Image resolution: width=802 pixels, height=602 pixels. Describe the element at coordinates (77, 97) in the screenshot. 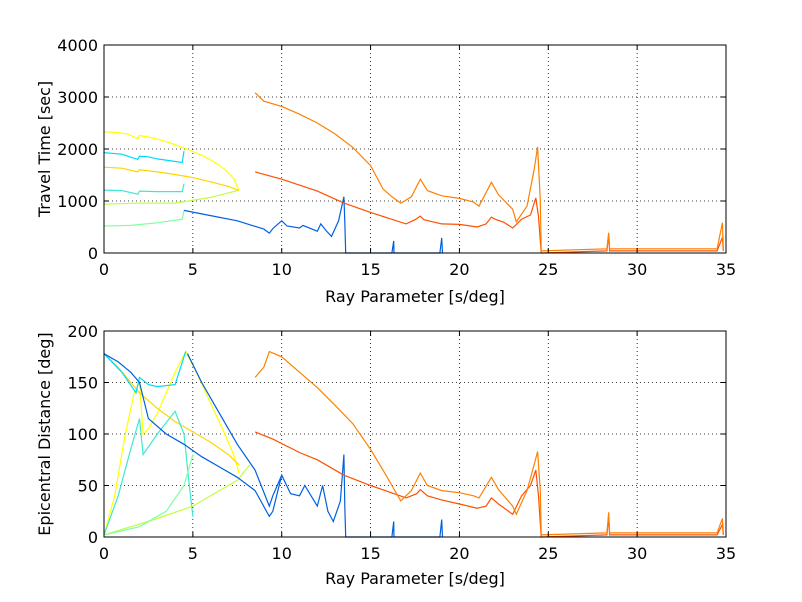

I see `y-tick-label: 3000` at that location.